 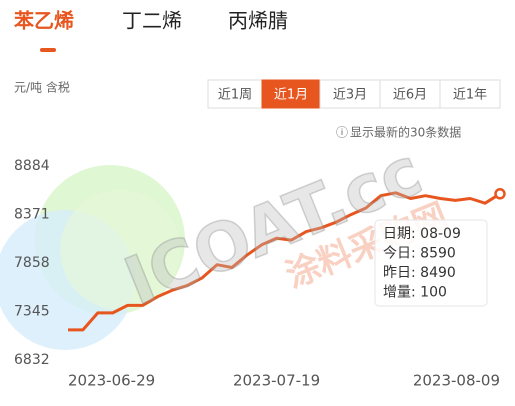 I want to click on x-tick-label: 2023-07-19, so click(x=276, y=381).